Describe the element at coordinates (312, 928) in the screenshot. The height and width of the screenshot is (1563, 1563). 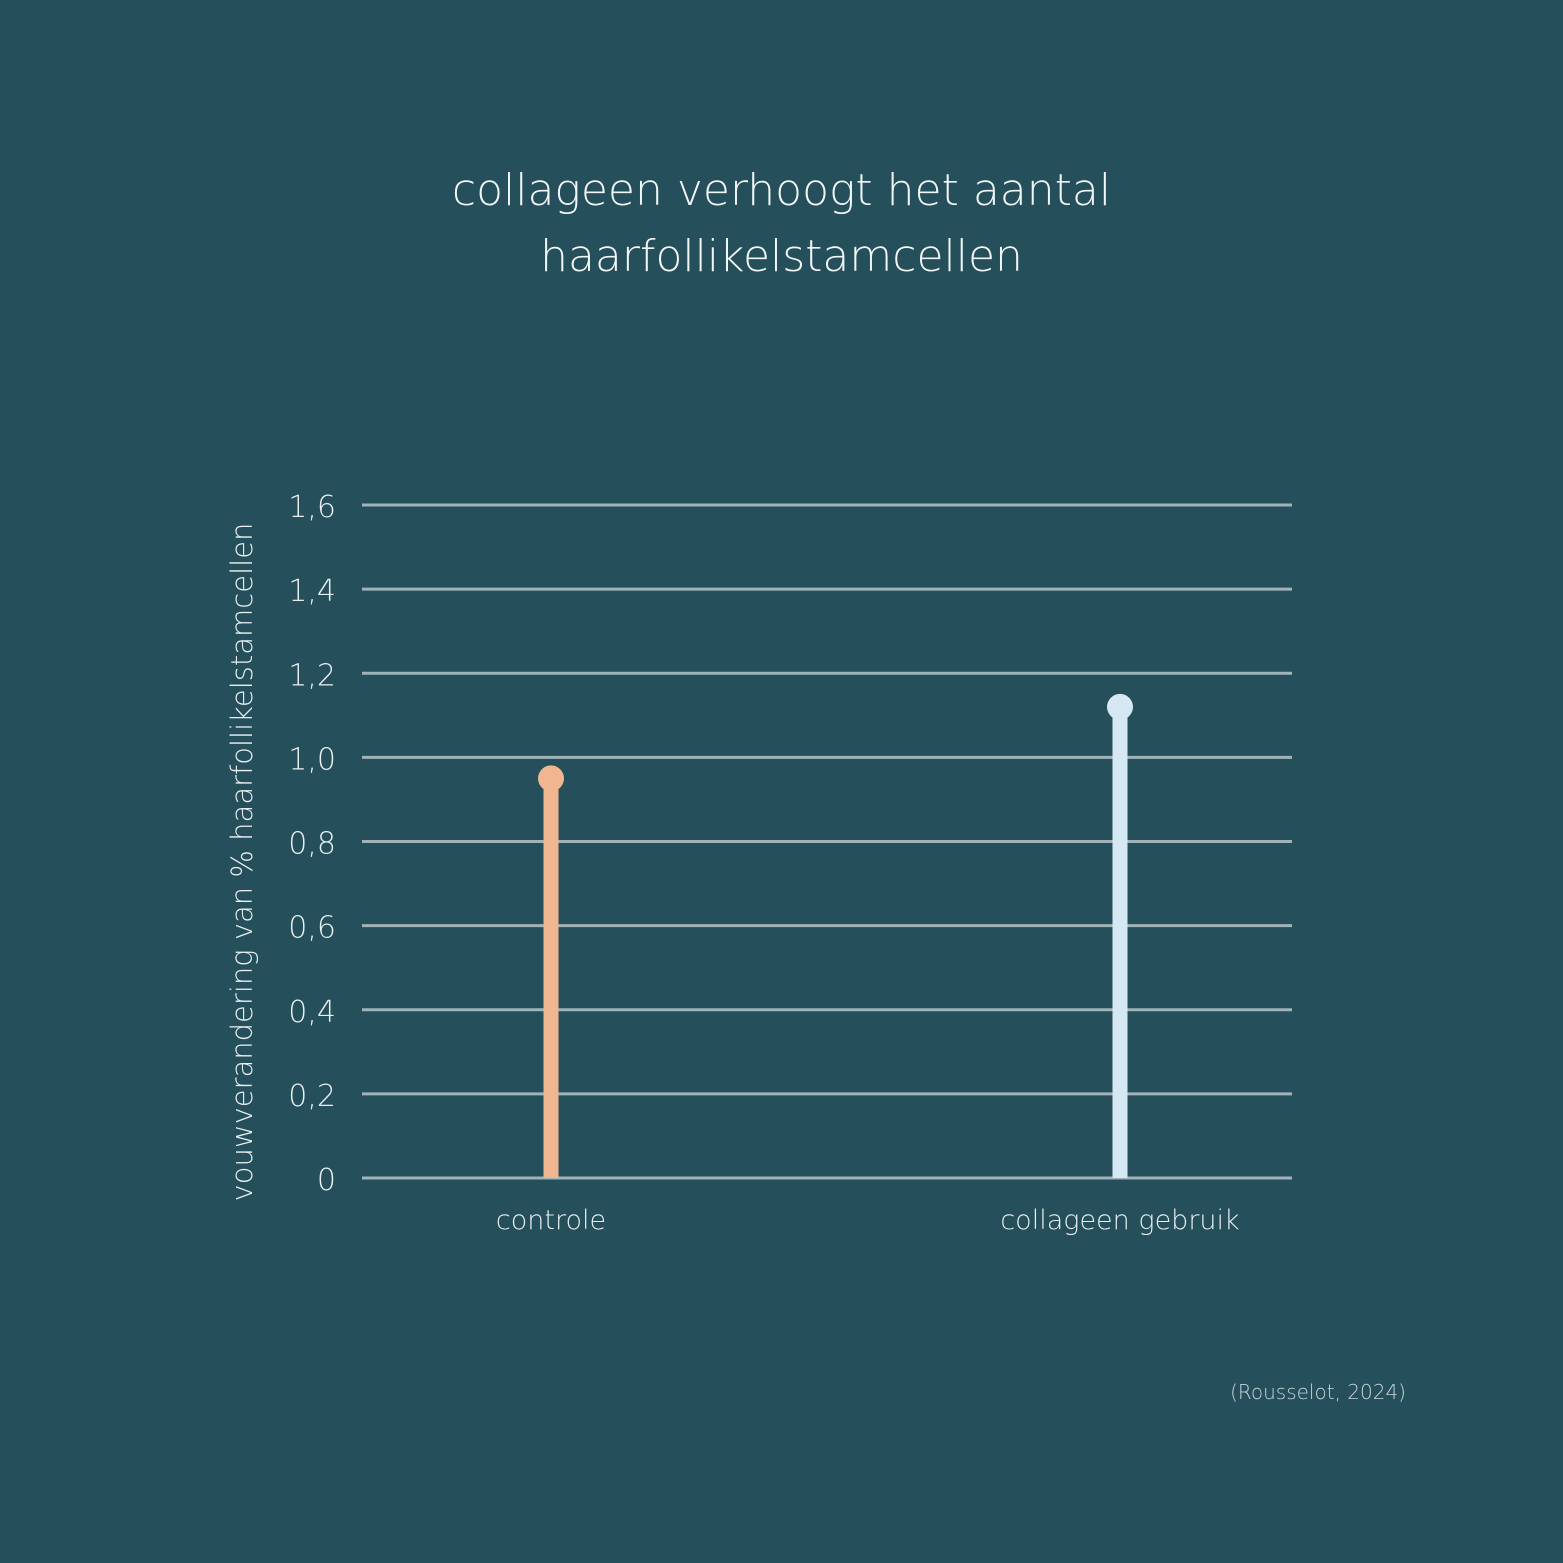
I see `y-tick-label: 0,6` at that location.